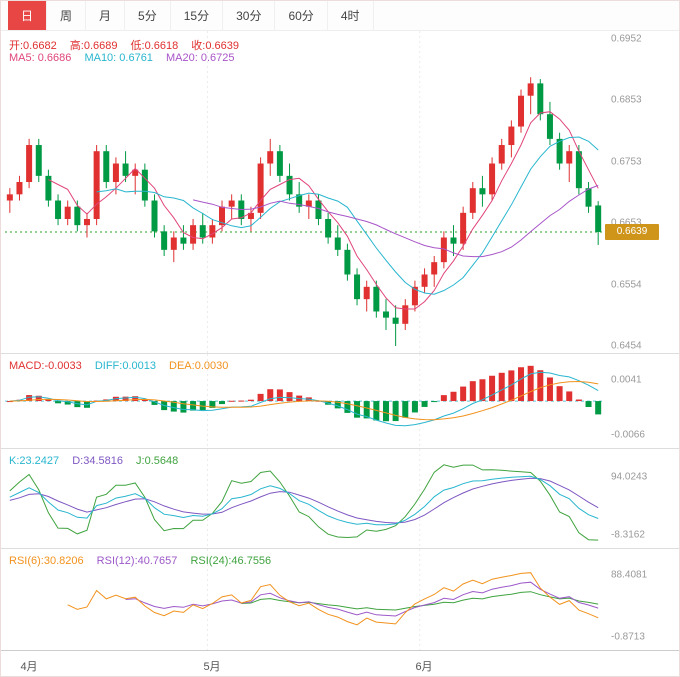 This screenshot has height=677, width=680. Describe the element at coordinates (304, 599) in the screenshot. I see `rsi-chart` at that location.